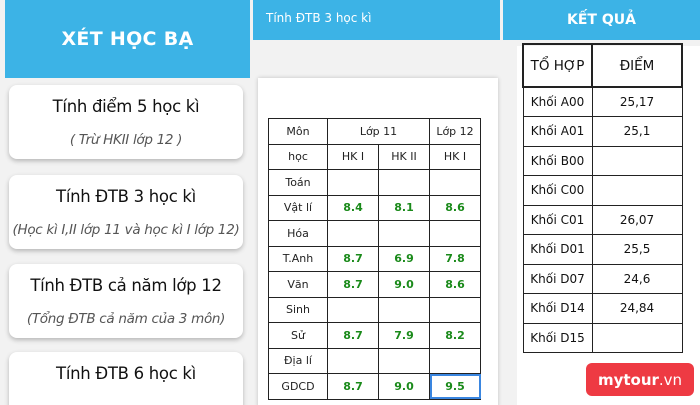 Image resolution: width=700 pixels, height=405 pixels. What do you see at coordinates (126, 230) in the screenshot?
I see `card-subtitle: (Học kì I,II lớp 11 và học kì I lớp 12)` at bounding box center [126, 230].